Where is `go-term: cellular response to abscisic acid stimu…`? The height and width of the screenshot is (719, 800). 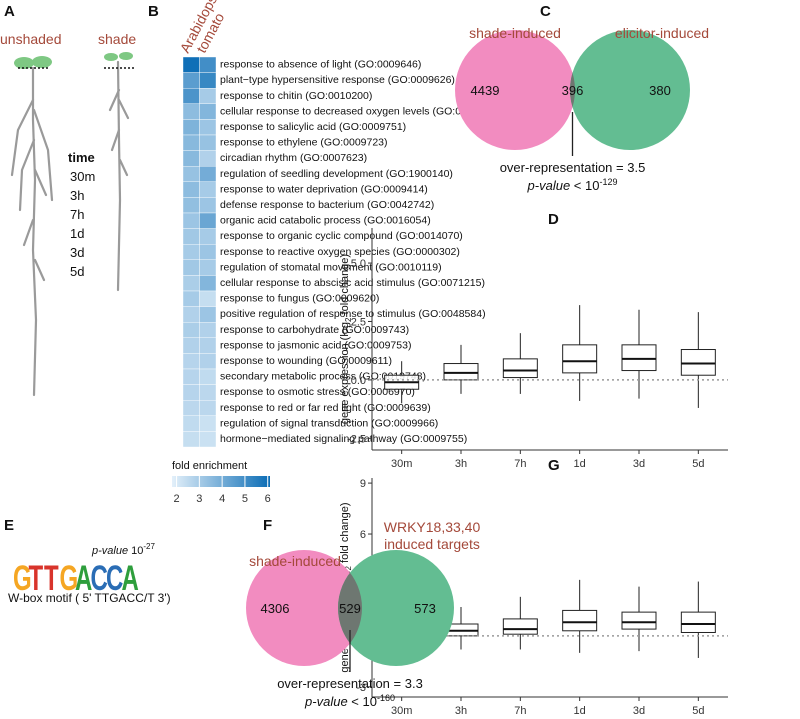 go-term: cellular response to abscisic acid stimu… is located at coordinates (352, 283).